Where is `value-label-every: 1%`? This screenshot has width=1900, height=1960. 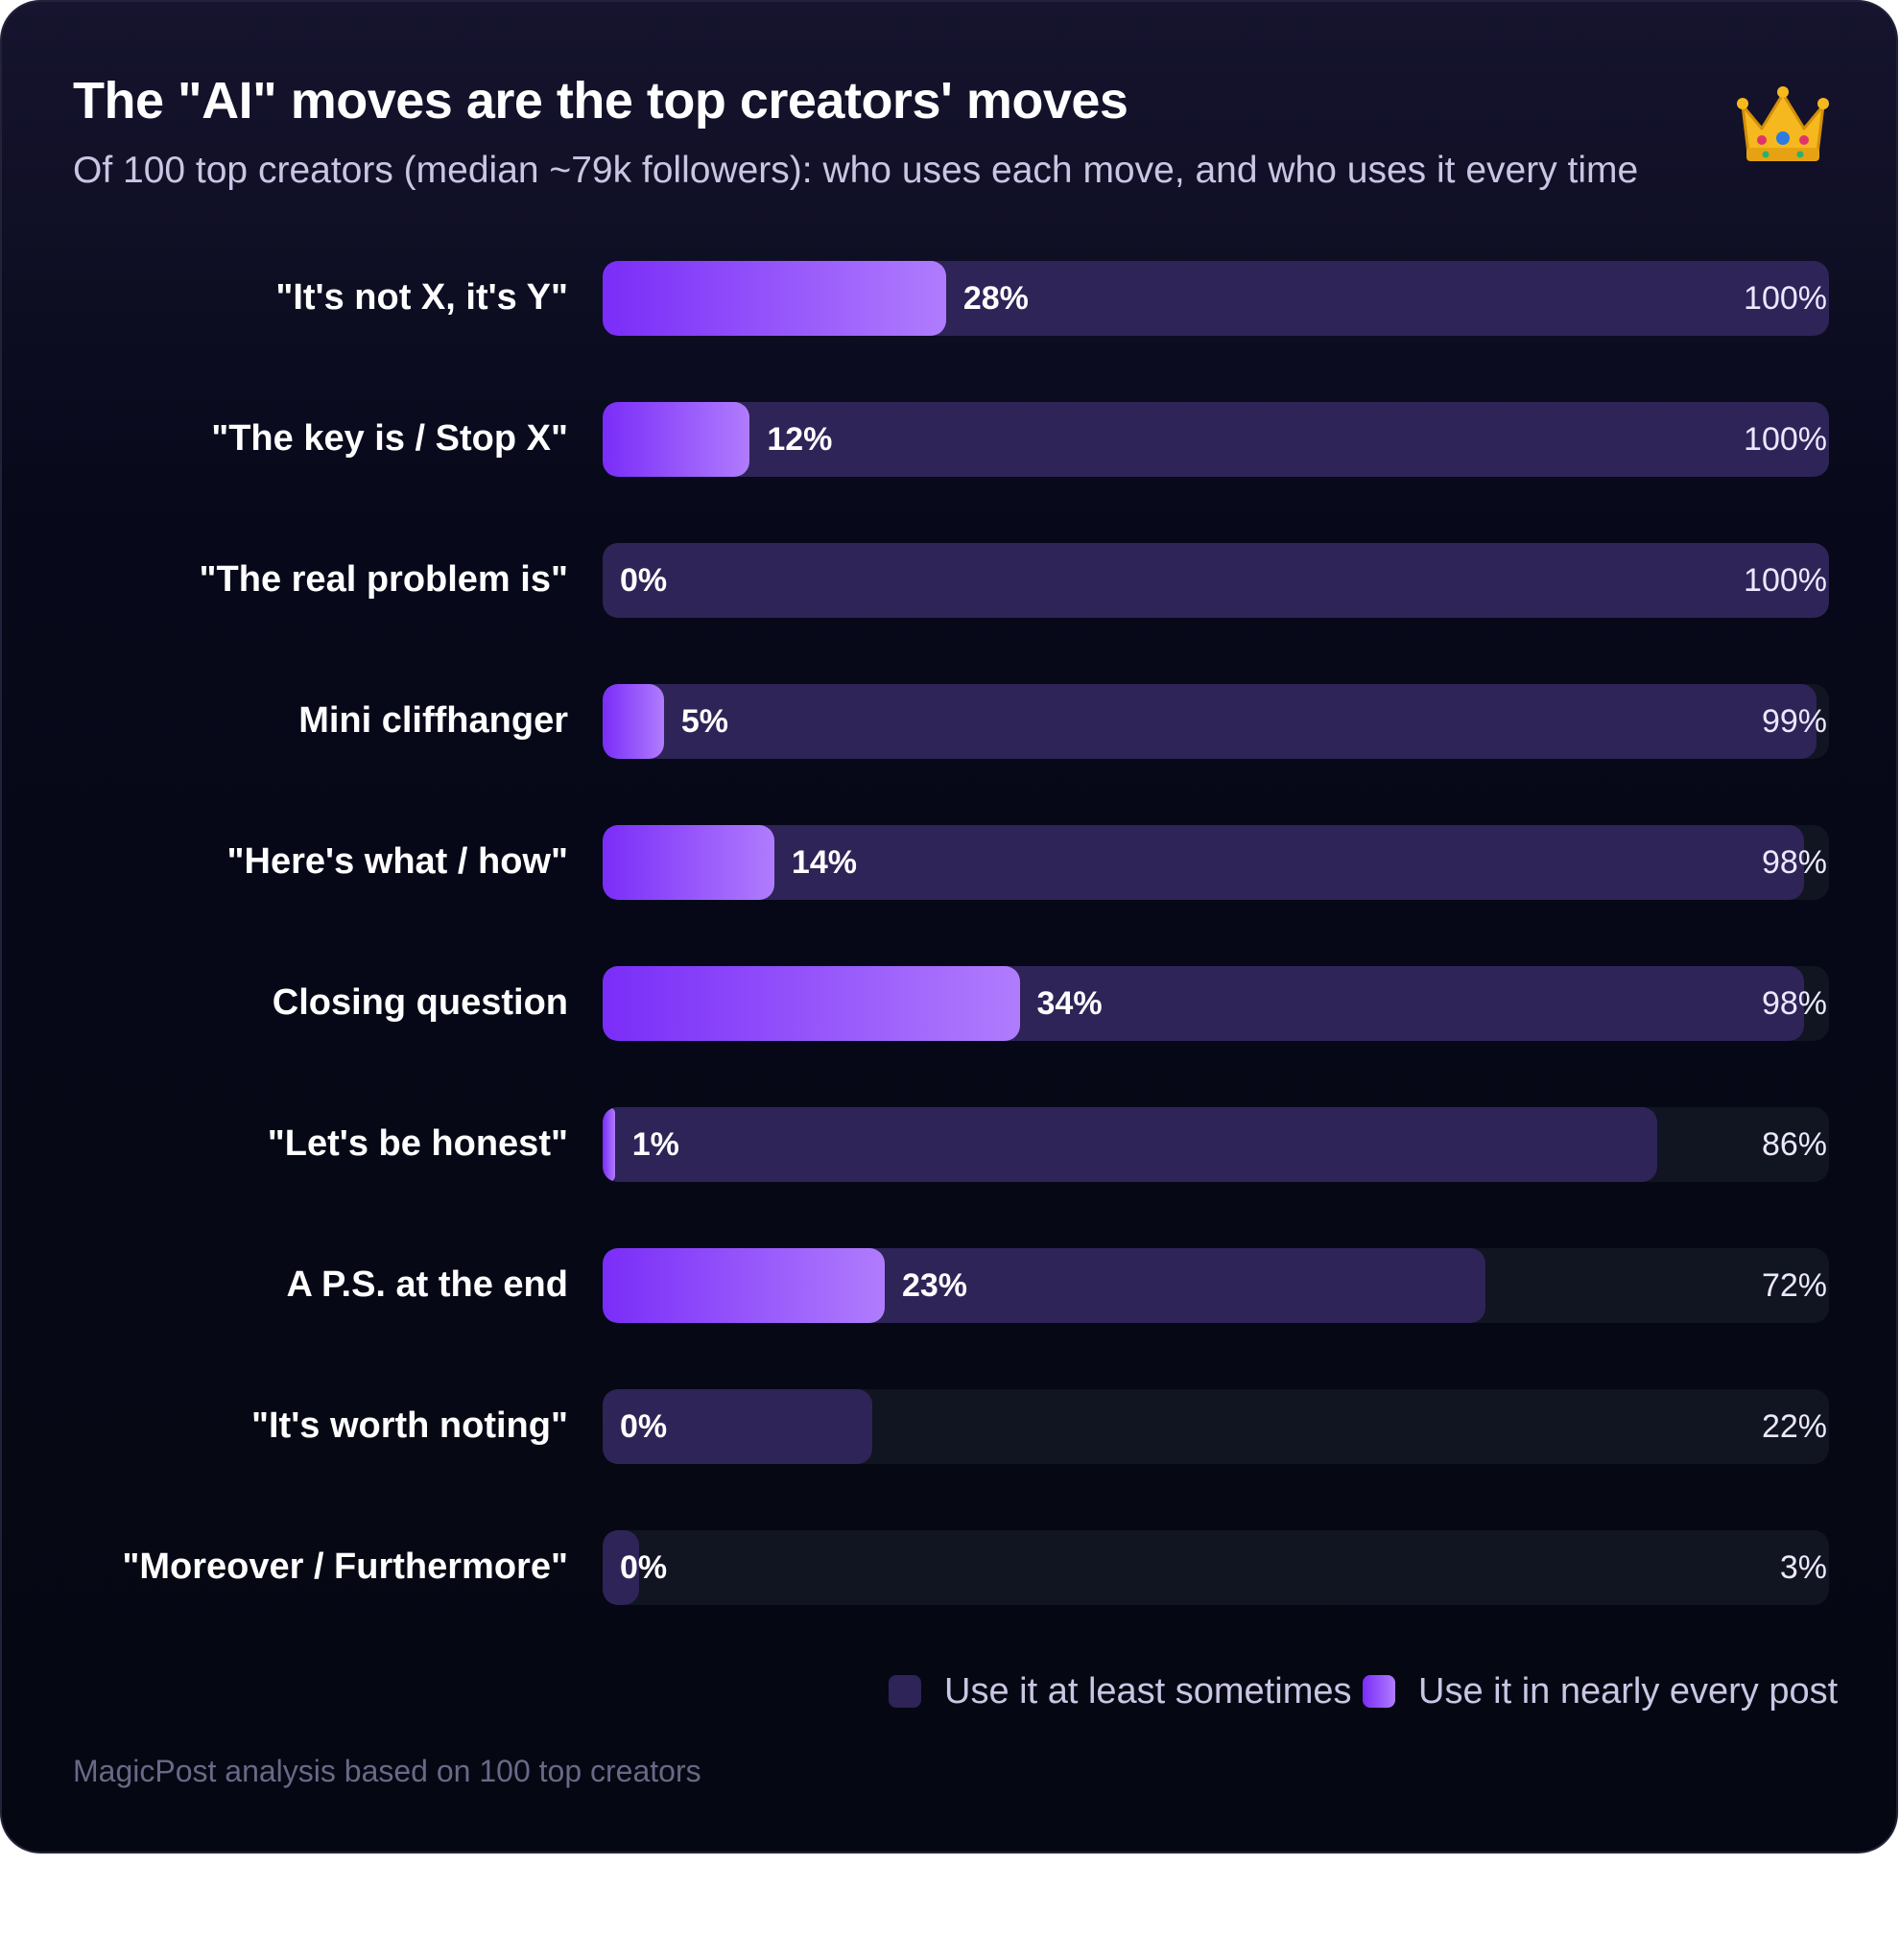
value-label-every: 1% is located at coordinates (655, 1144).